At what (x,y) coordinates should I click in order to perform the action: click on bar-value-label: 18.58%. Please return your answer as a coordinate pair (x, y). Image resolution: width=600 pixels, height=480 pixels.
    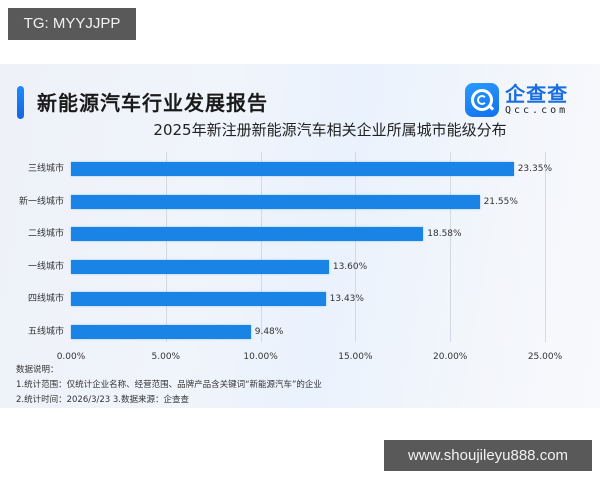
    Looking at the image, I should click on (444, 234).